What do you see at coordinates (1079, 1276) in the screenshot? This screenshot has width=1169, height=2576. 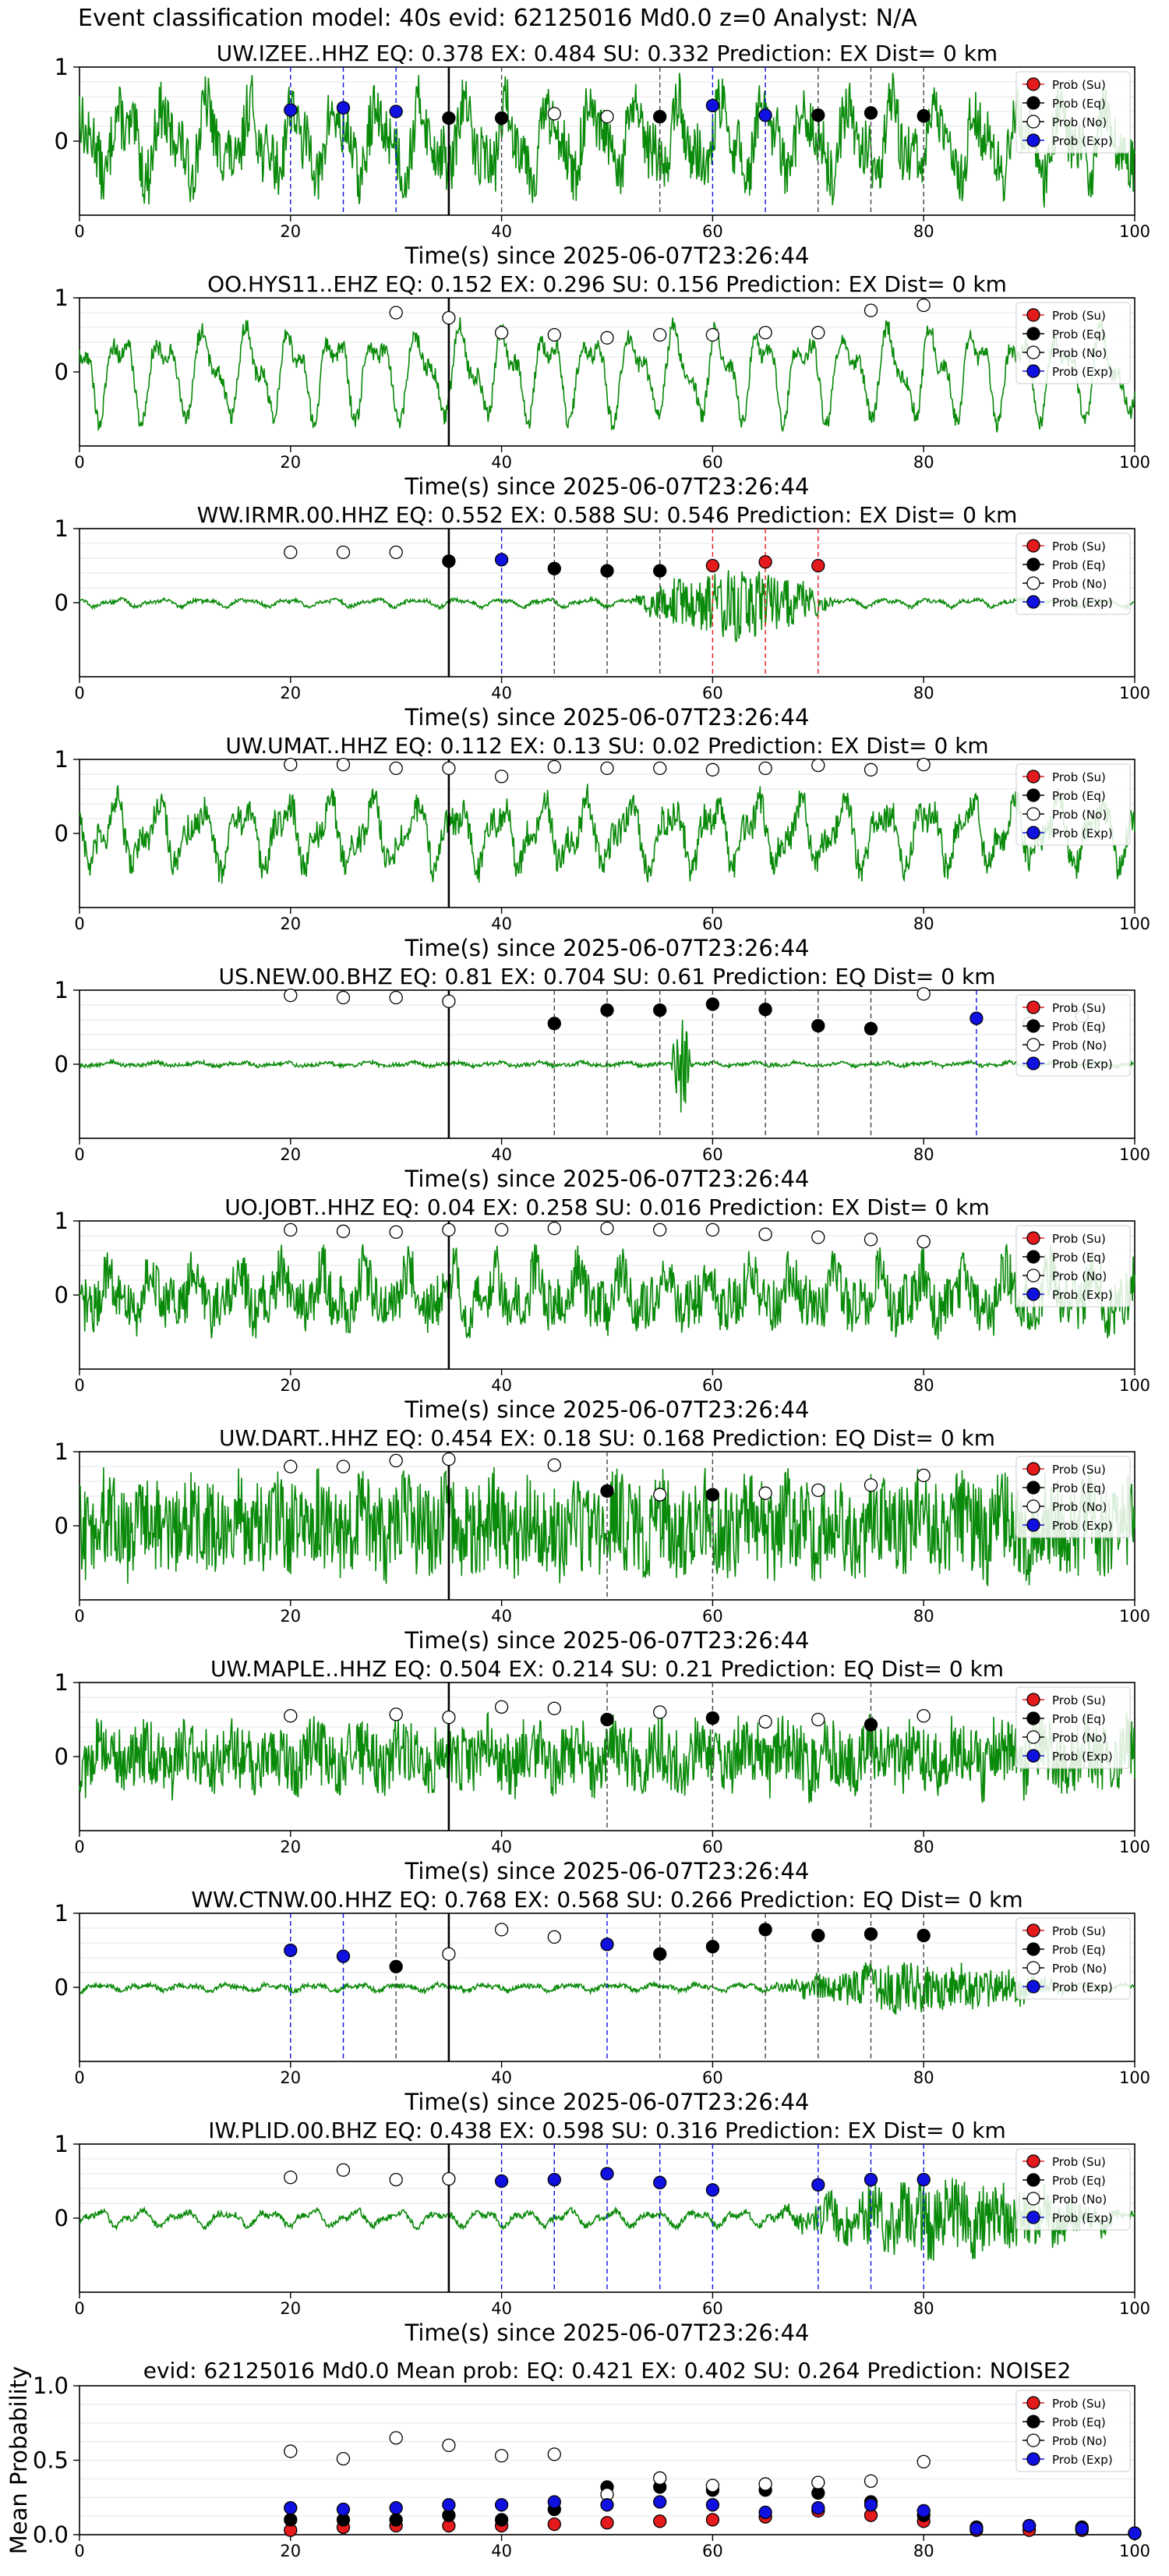 I see `legend-label: Prob (No)` at bounding box center [1079, 1276].